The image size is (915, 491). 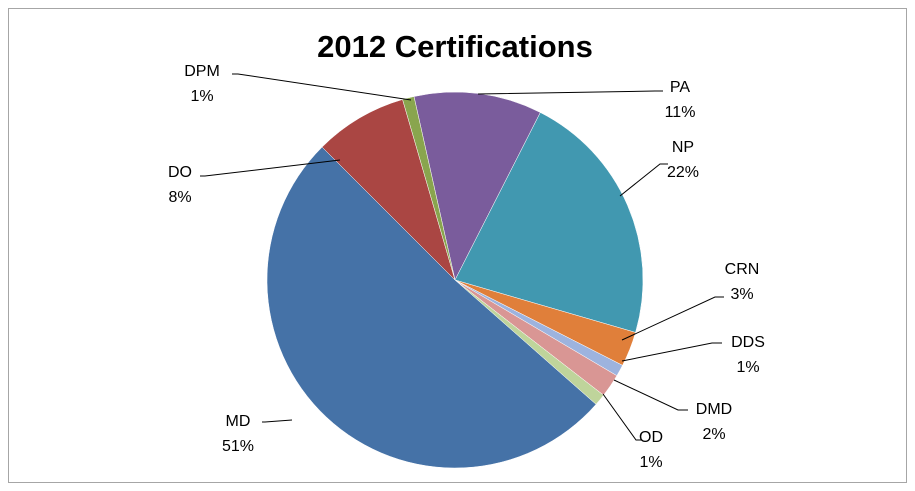 I want to click on slice-value-label: 3%, so click(x=741, y=294).